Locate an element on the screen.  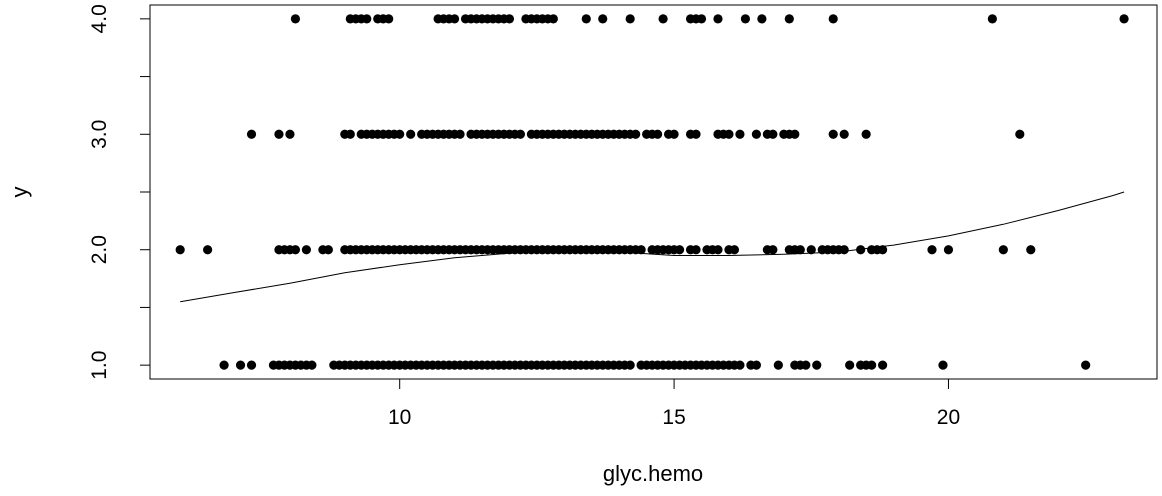
x-axis: 10 15 20 is located at coordinates (674, 404).